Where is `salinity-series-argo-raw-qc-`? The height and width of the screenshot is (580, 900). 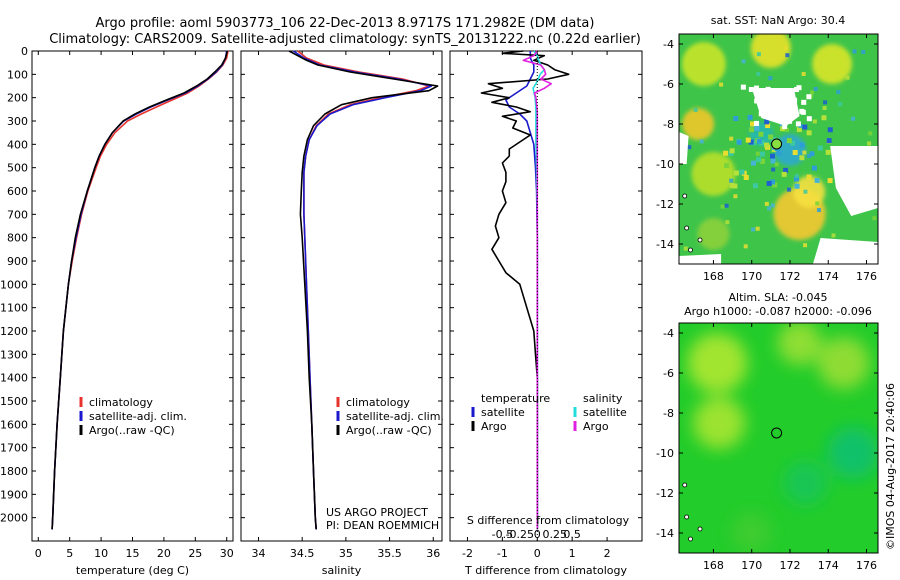 salinity-series-argo-raw-qc- is located at coordinates (363, 290).